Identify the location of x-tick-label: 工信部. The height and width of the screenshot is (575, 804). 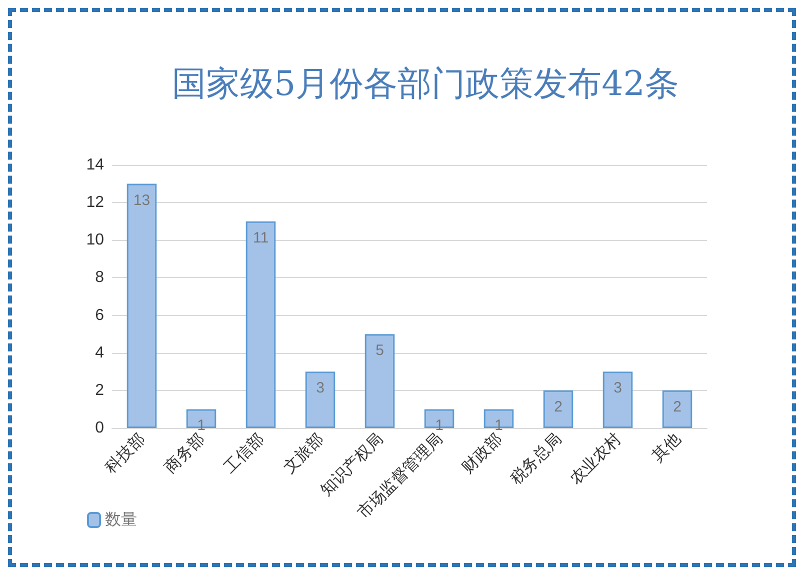
(244, 453).